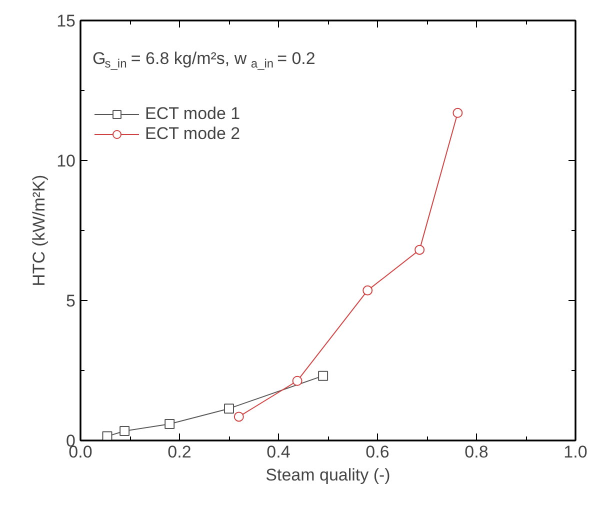 This screenshot has width=606, height=505. What do you see at coordinates (328, 475) in the screenshot?
I see `x-axis-title: Steam quality (-)` at bounding box center [328, 475].